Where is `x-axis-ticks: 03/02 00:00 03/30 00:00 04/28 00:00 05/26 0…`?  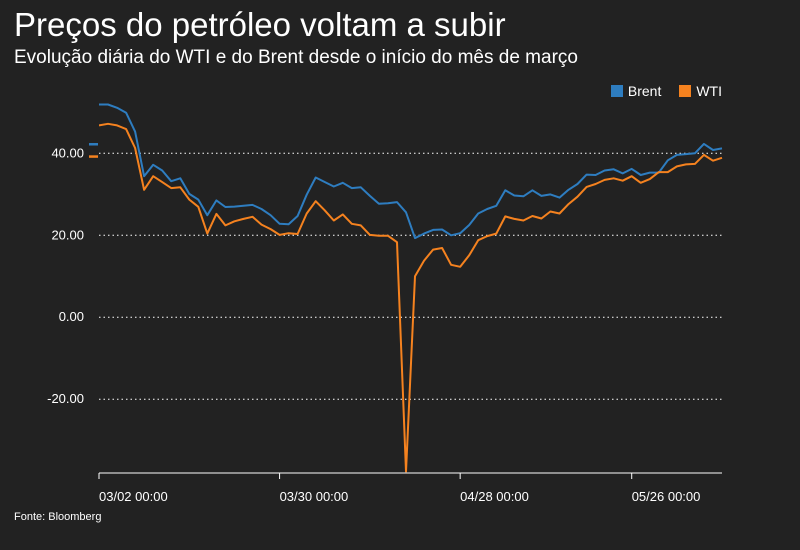
x-axis-ticks: 03/02 00:00 03/30 00:00 04/28 00:00 05/26 0… is located at coordinates (399, 488).